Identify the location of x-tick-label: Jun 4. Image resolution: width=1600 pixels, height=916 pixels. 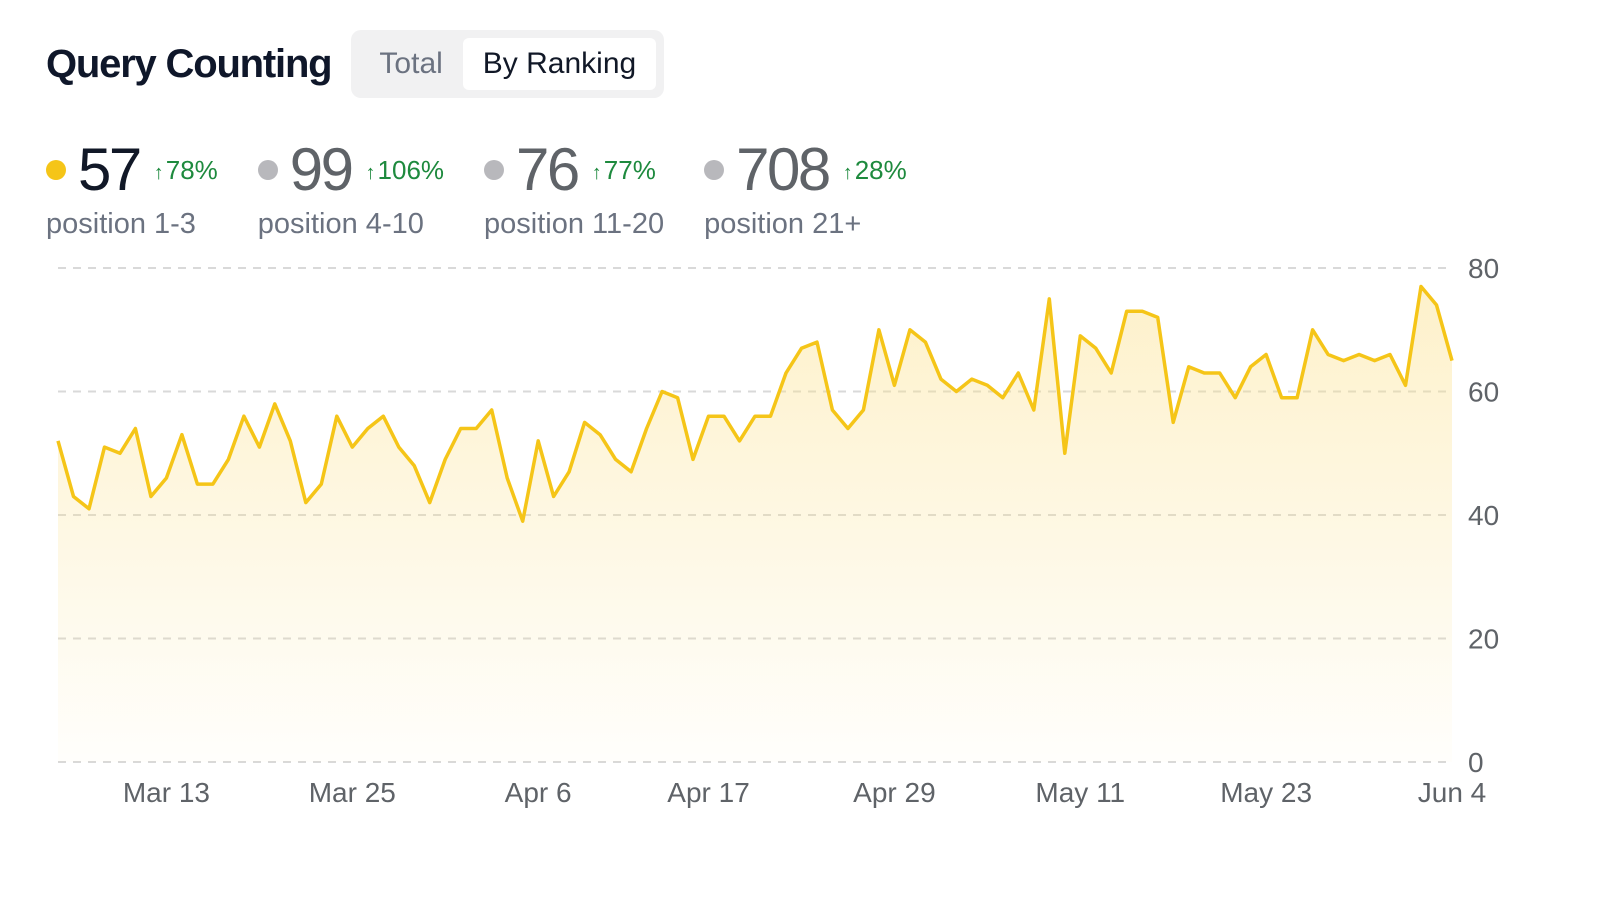
(1452, 792).